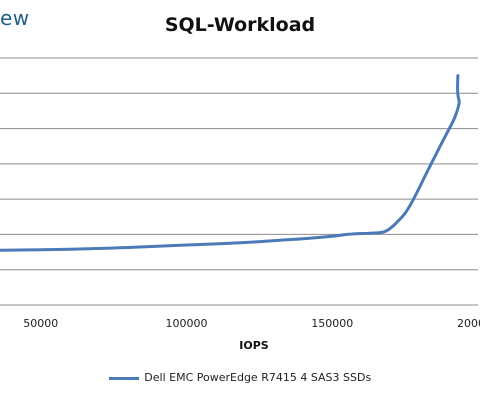 This screenshot has height=401, width=480. I want to click on brand-logo-fragment: ew, so click(15, 18).